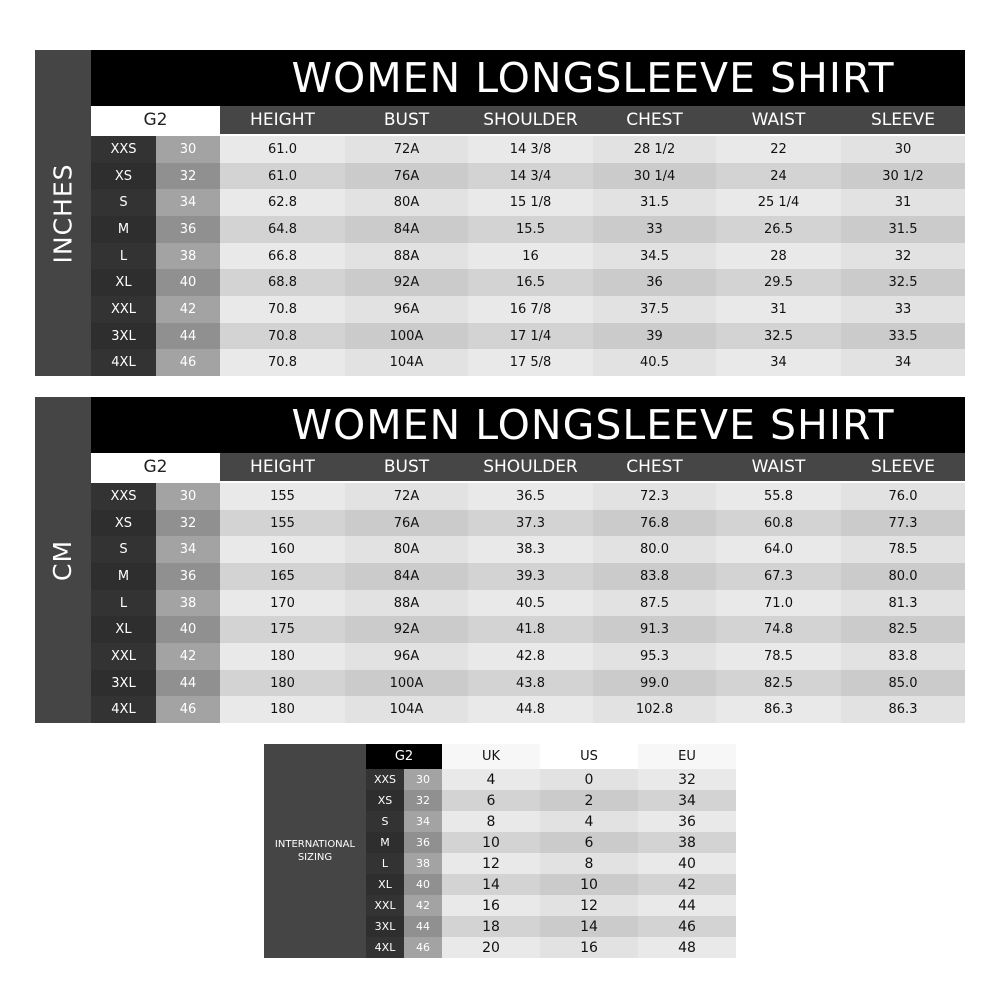 The width and height of the screenshot is (1000, 1000). What do you see at coordinates (778, 576) in the screenshot?
I see `value-cell: 67.3` at bounding box center [778, 576].